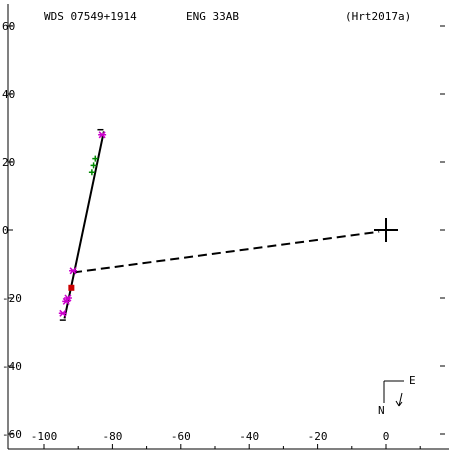 The height and width of the screenshot is (450, 450). What do you see at coordinates (5, 230) in the screenshot?
I see `y-tick-label: 0` at bounding box center [5, 230].